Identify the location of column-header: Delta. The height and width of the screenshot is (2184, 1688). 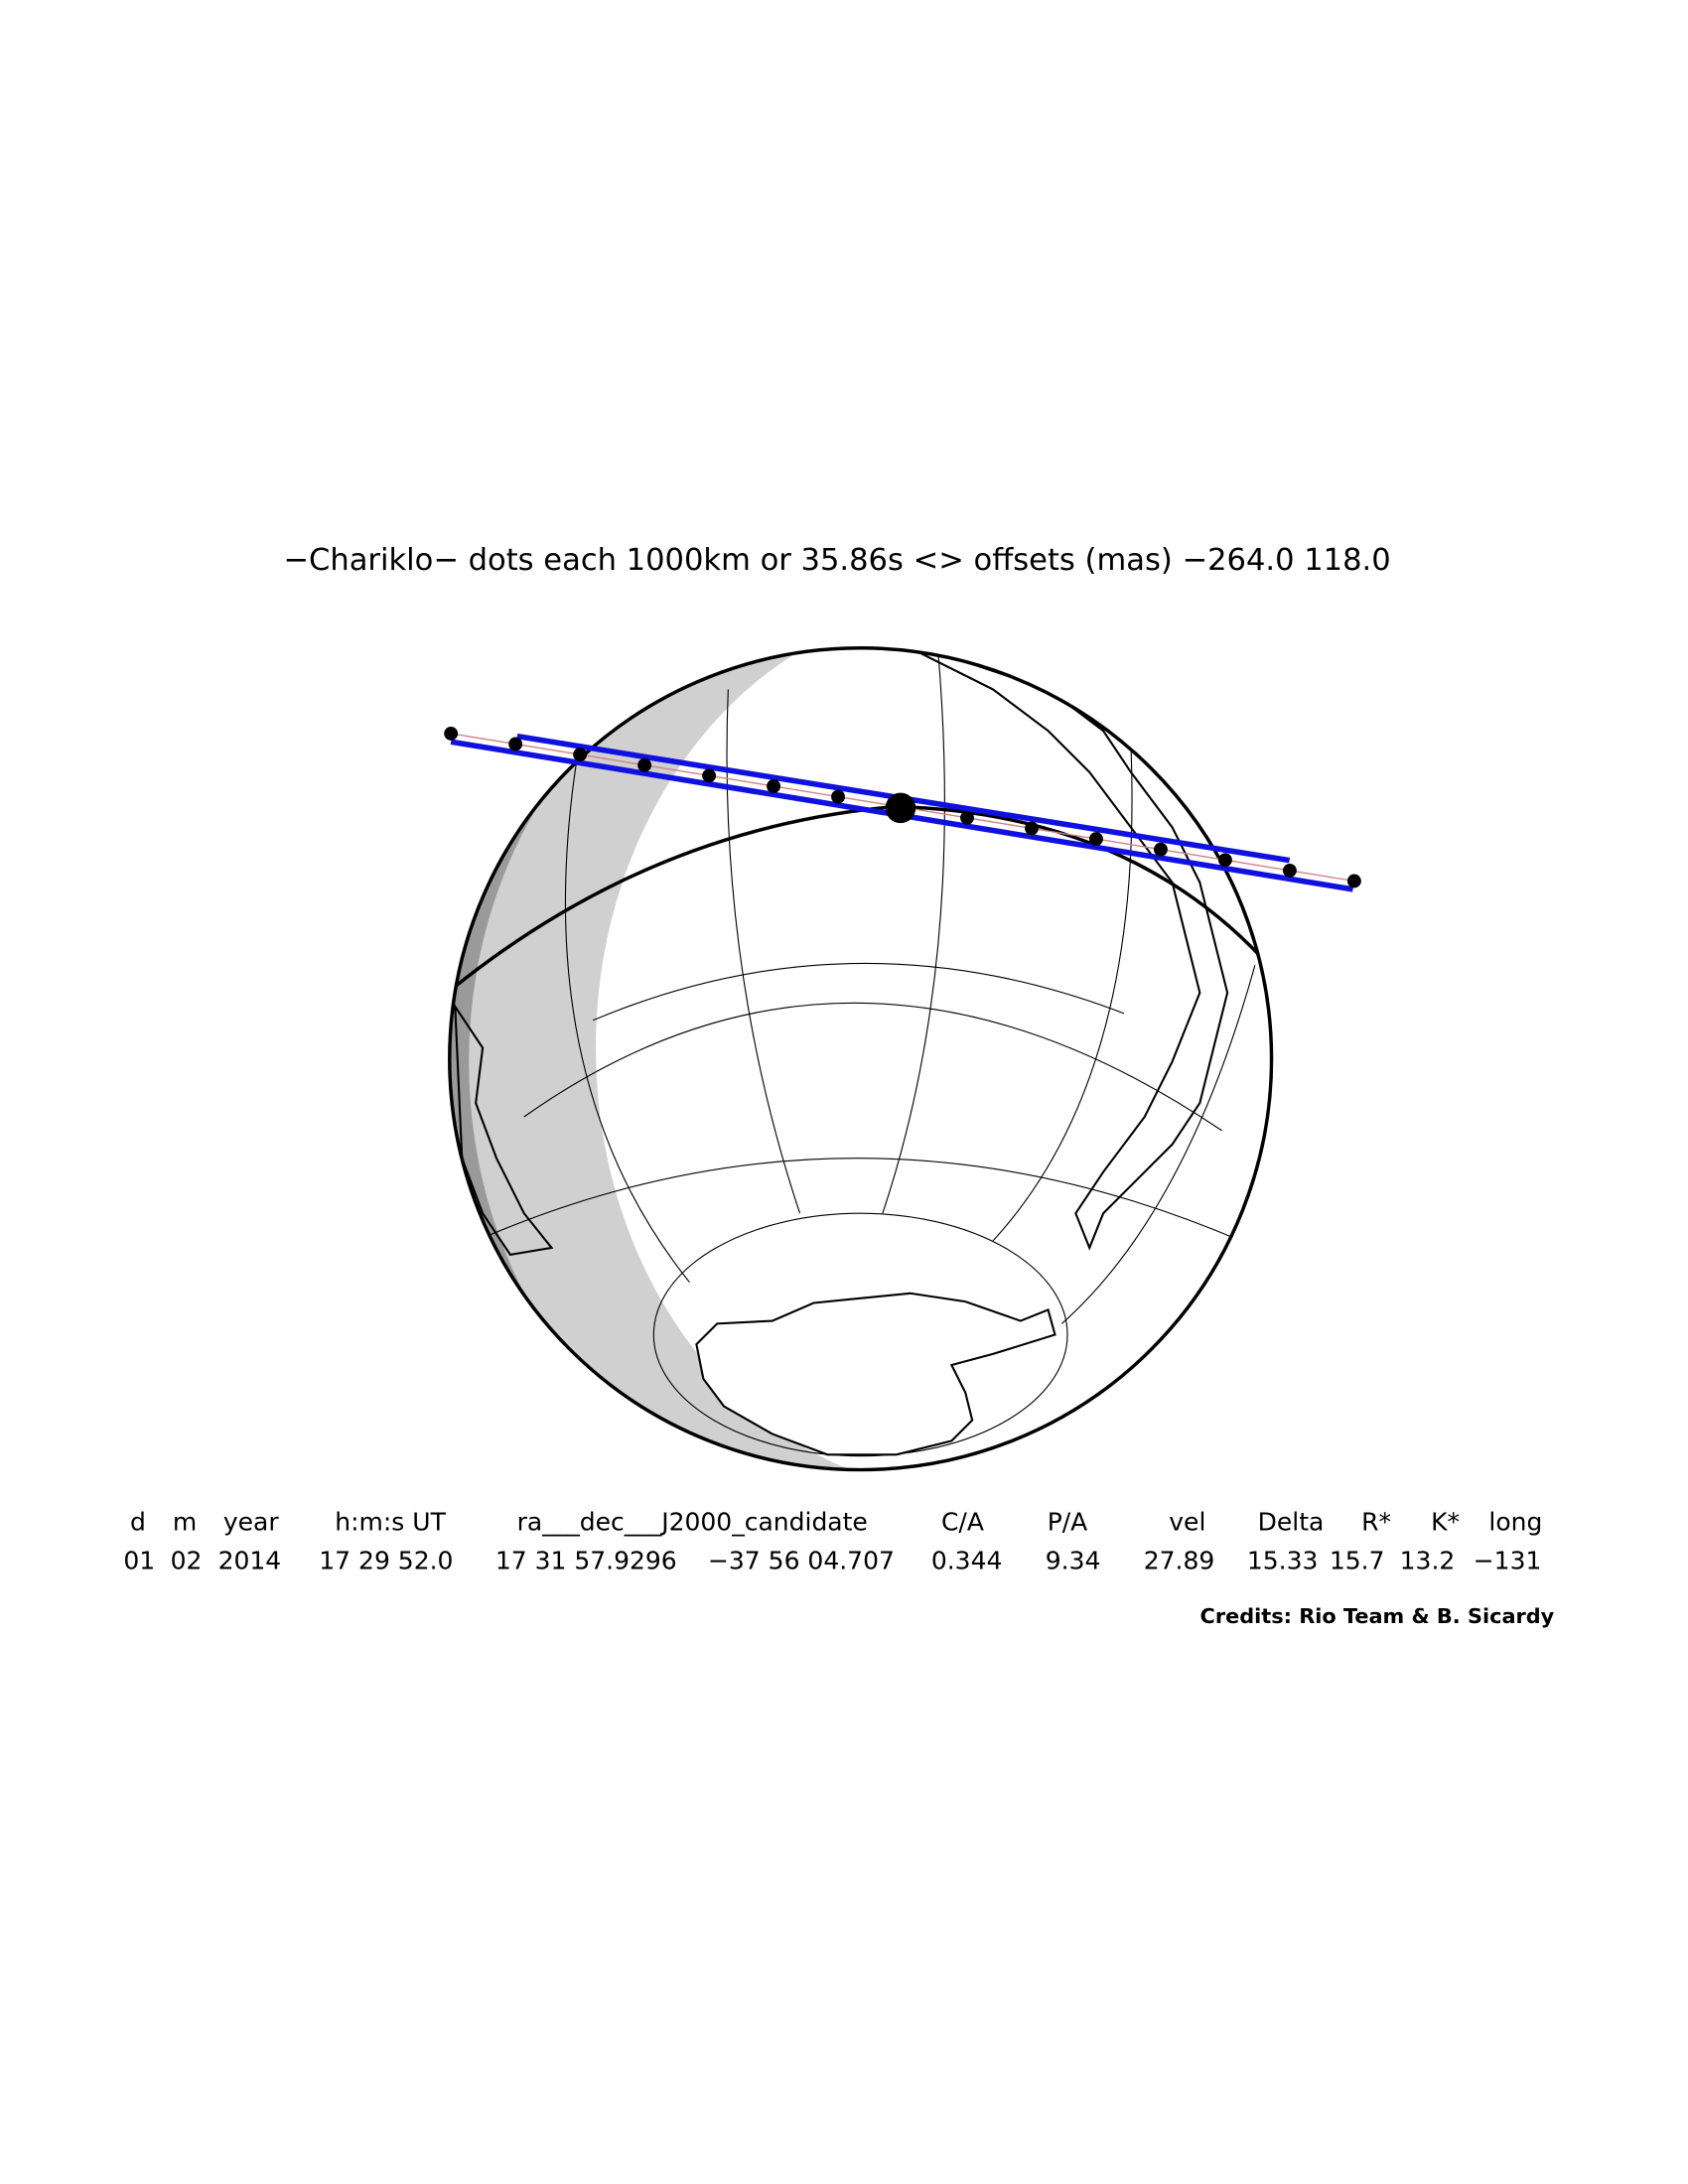
(1291, 1522).